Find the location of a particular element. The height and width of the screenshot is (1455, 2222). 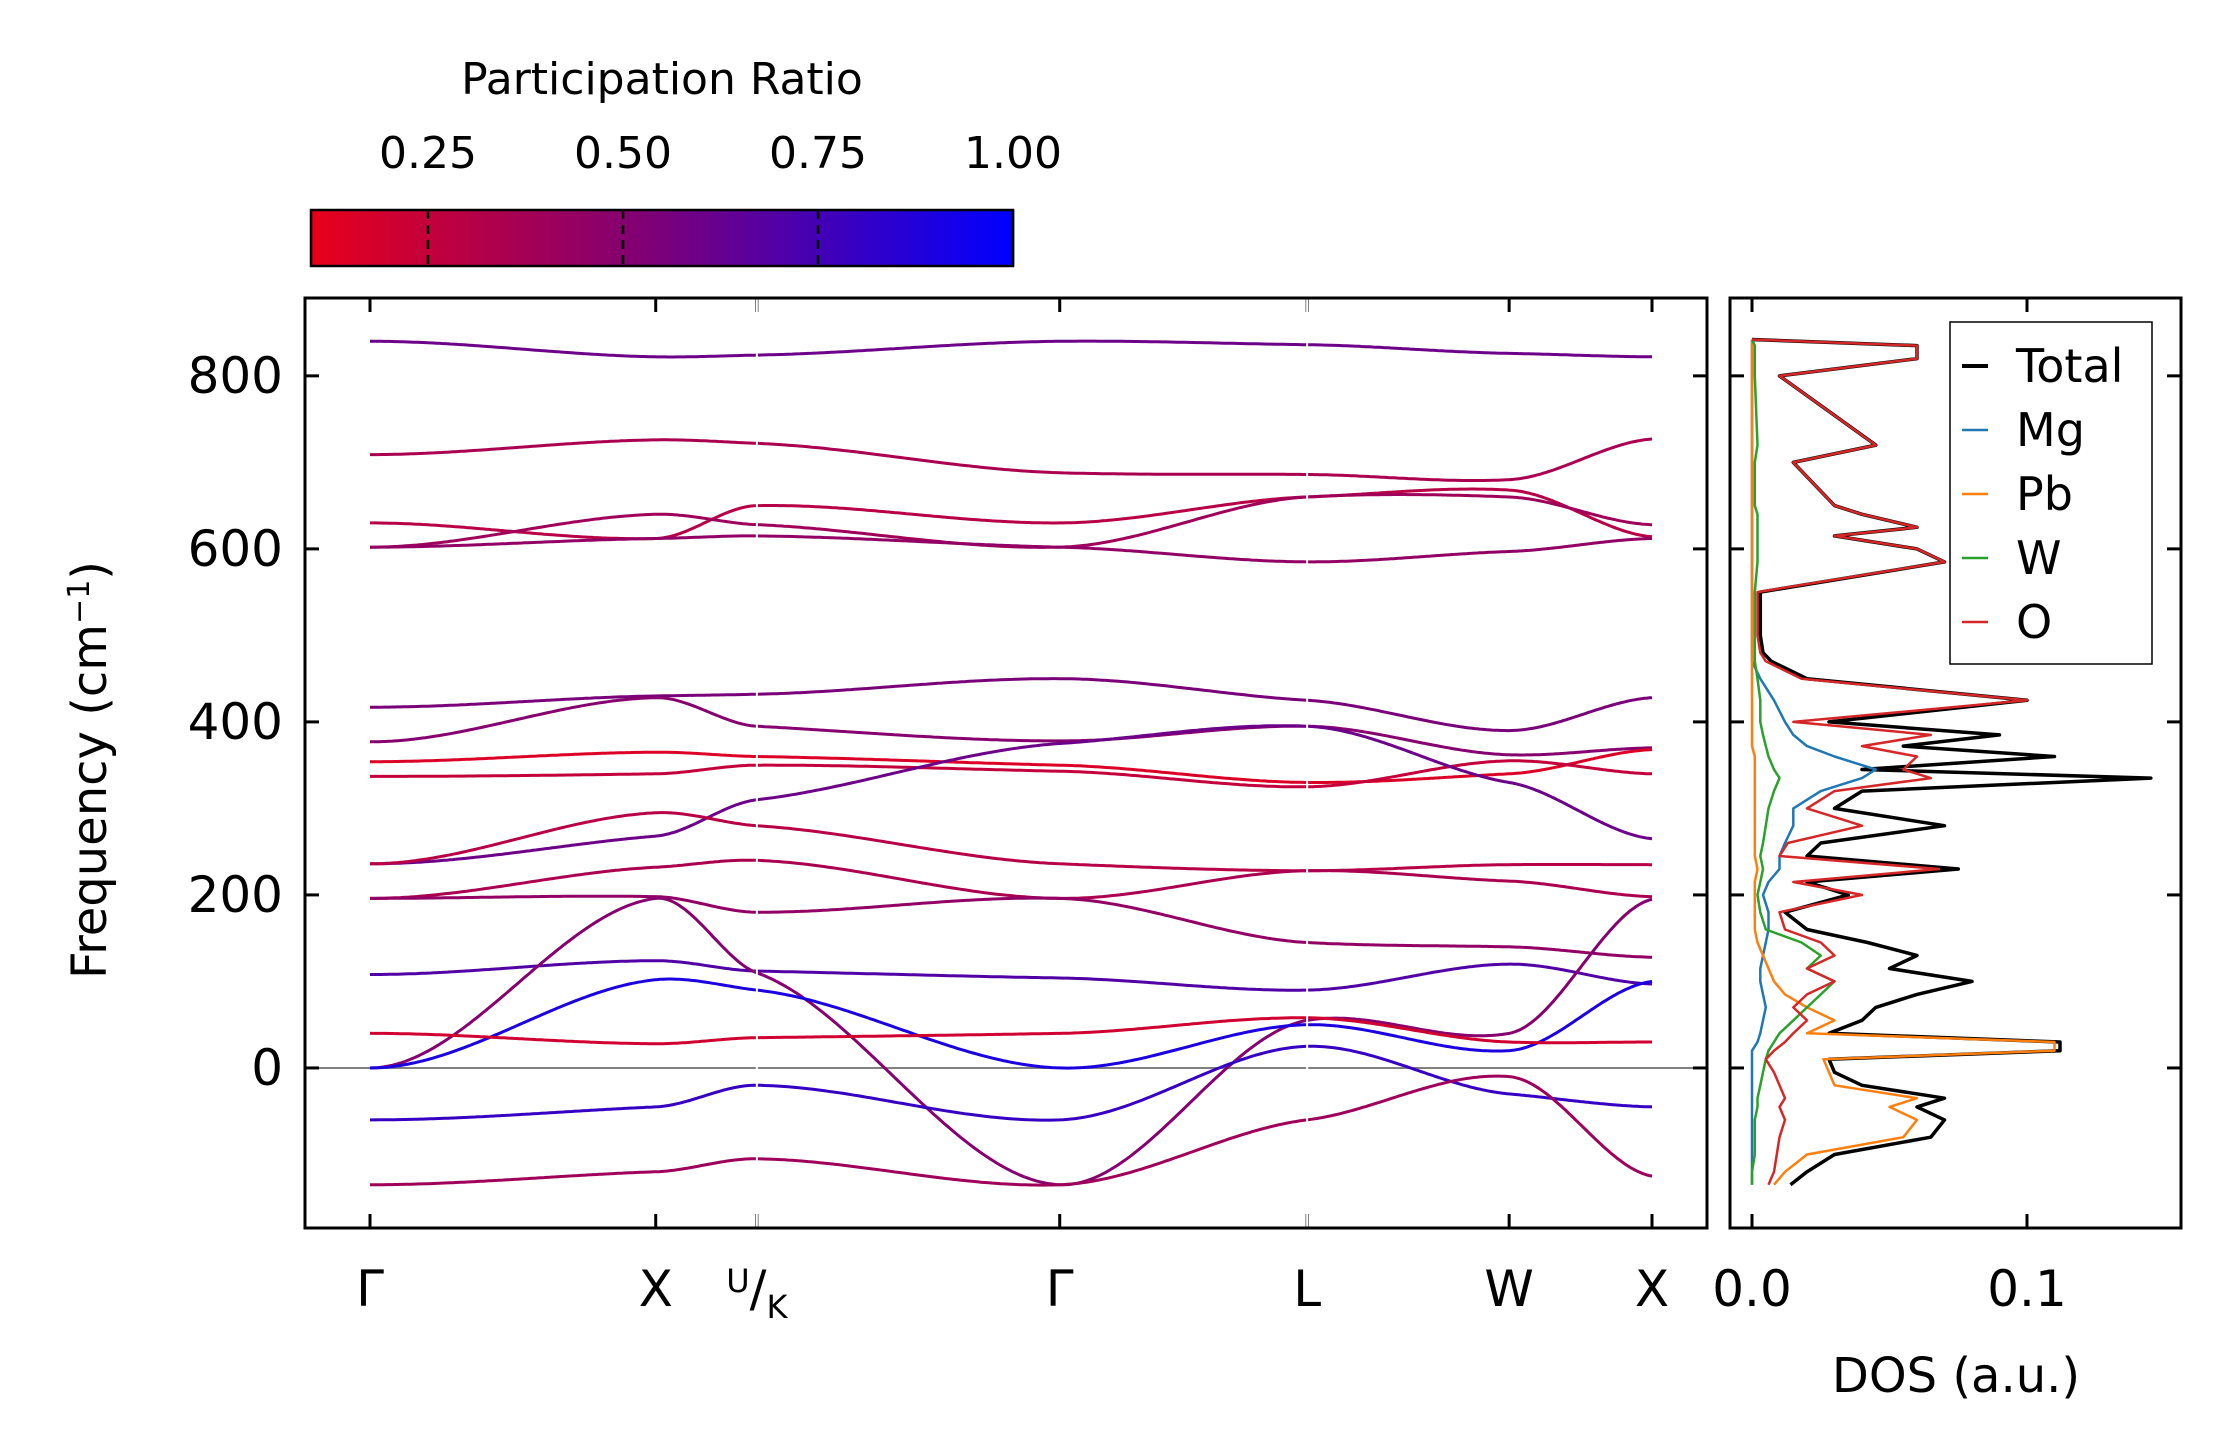

colorbar-tick-label: 0.50 is located at coordinates (623, 153).